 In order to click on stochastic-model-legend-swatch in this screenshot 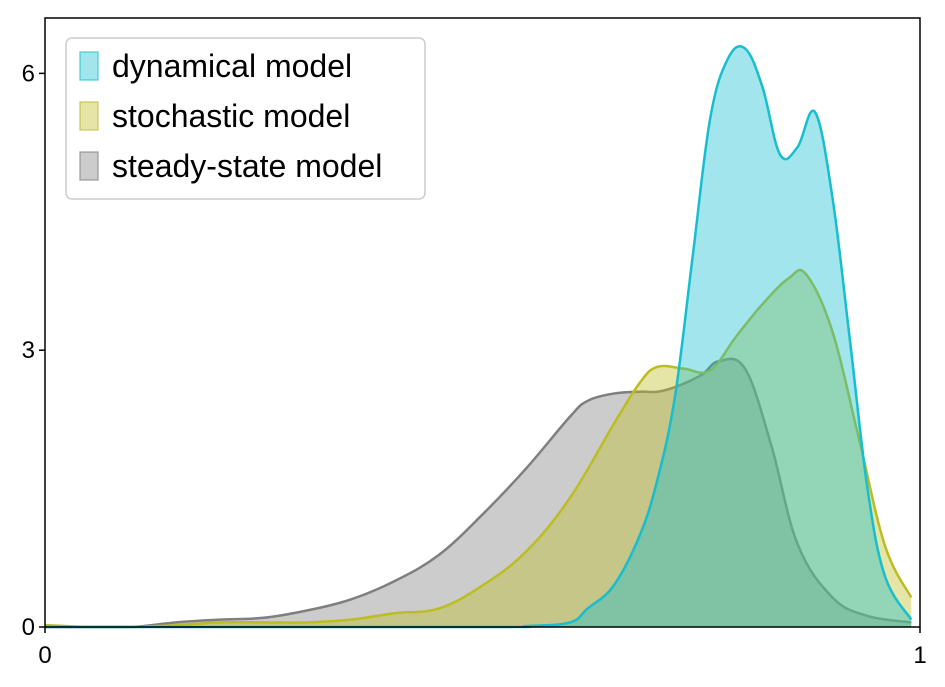, I will do `click(89, 116)`.